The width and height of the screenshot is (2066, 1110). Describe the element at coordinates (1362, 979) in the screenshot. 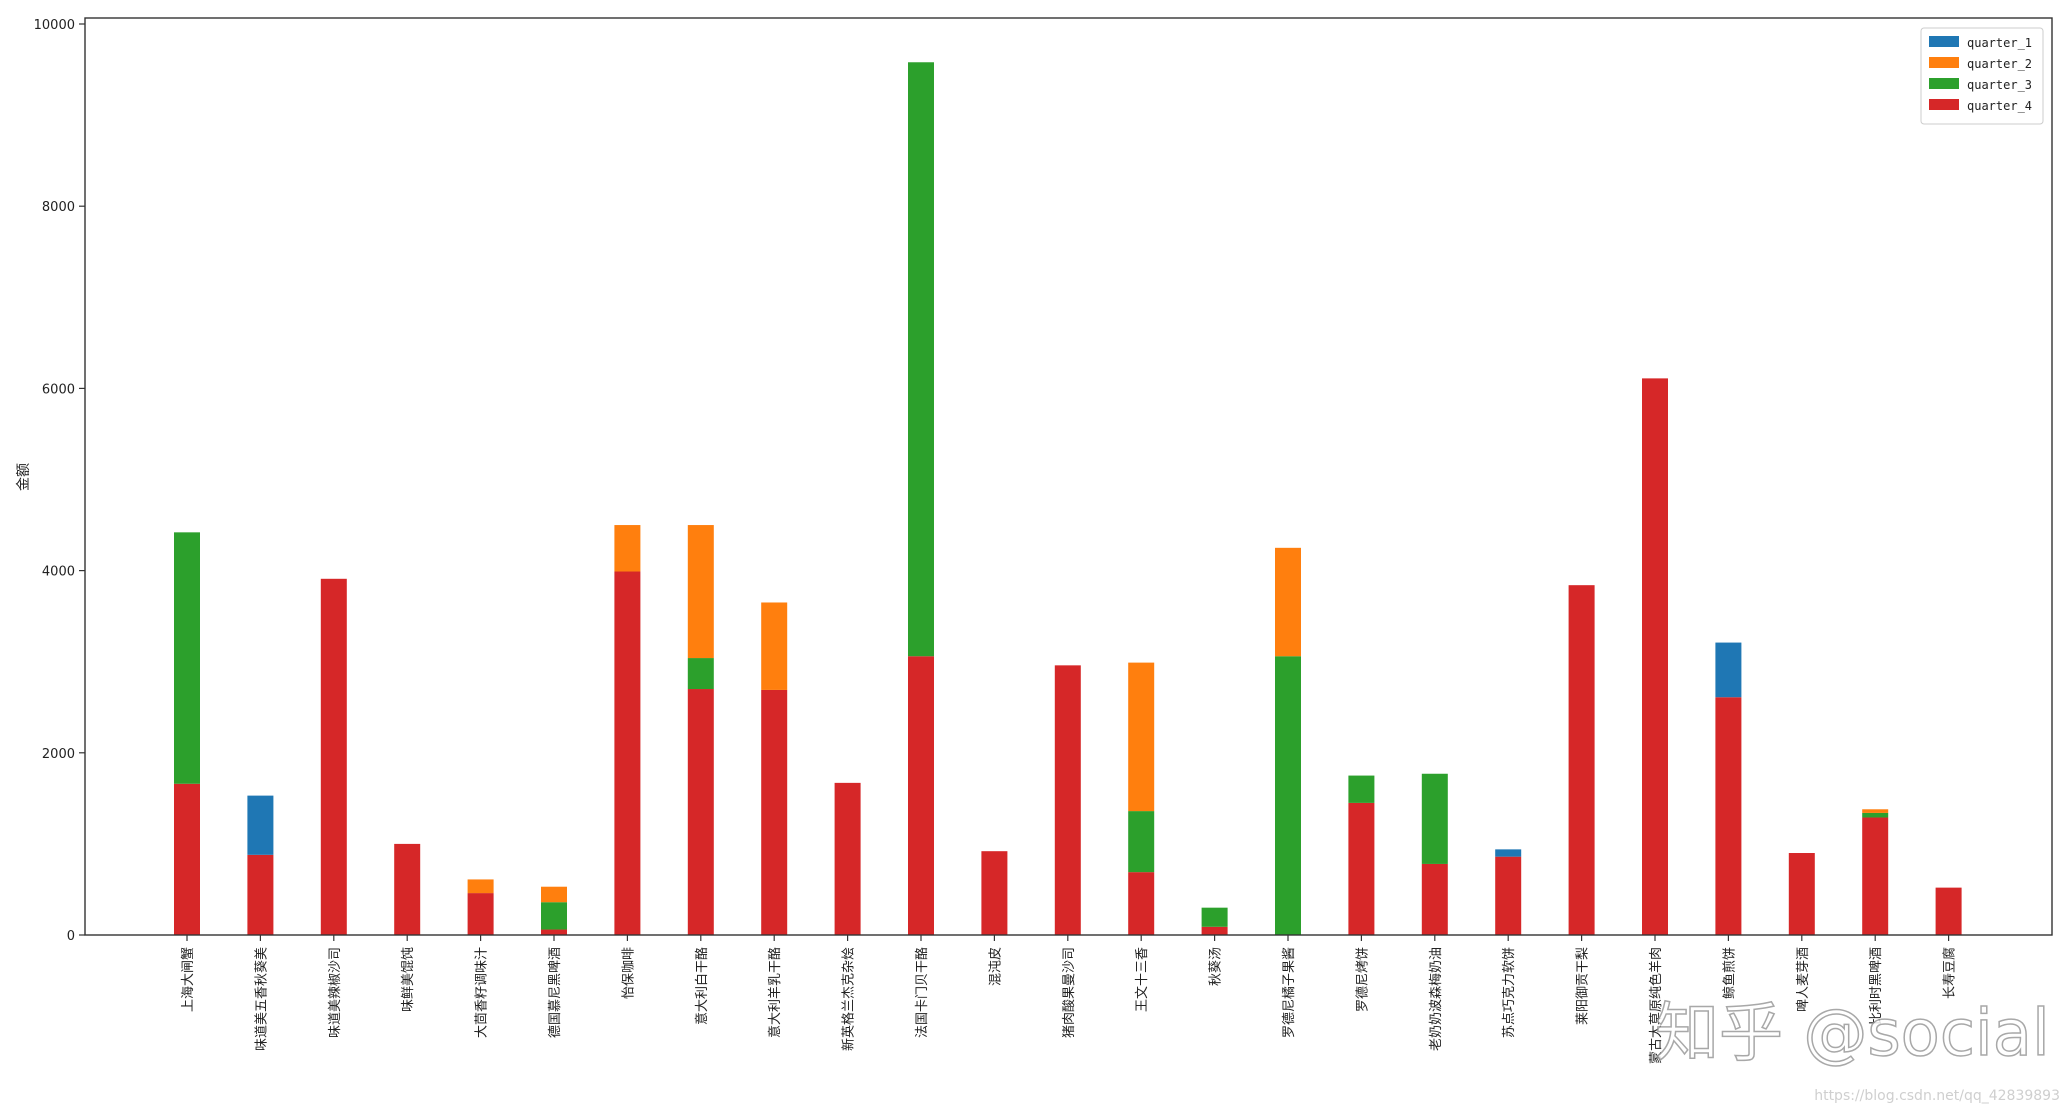

I see `x-tick-label: 罗德尼烤饼` at that location.